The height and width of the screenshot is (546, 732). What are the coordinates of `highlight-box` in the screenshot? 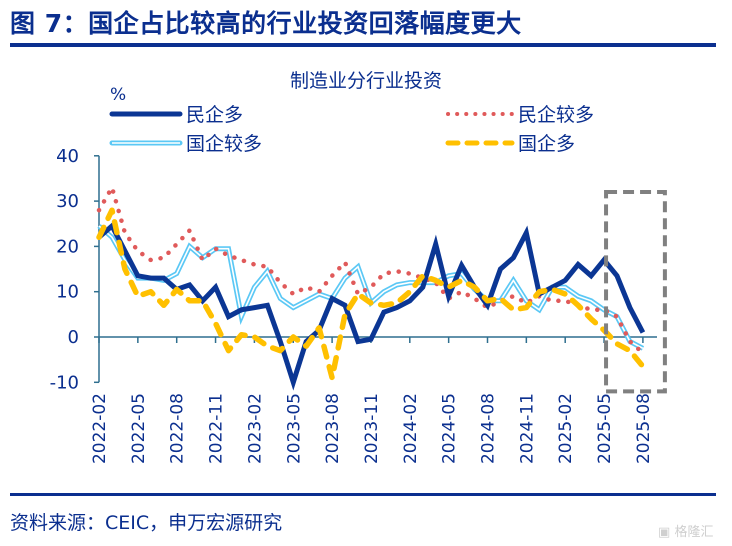 It's located at (635, 292).